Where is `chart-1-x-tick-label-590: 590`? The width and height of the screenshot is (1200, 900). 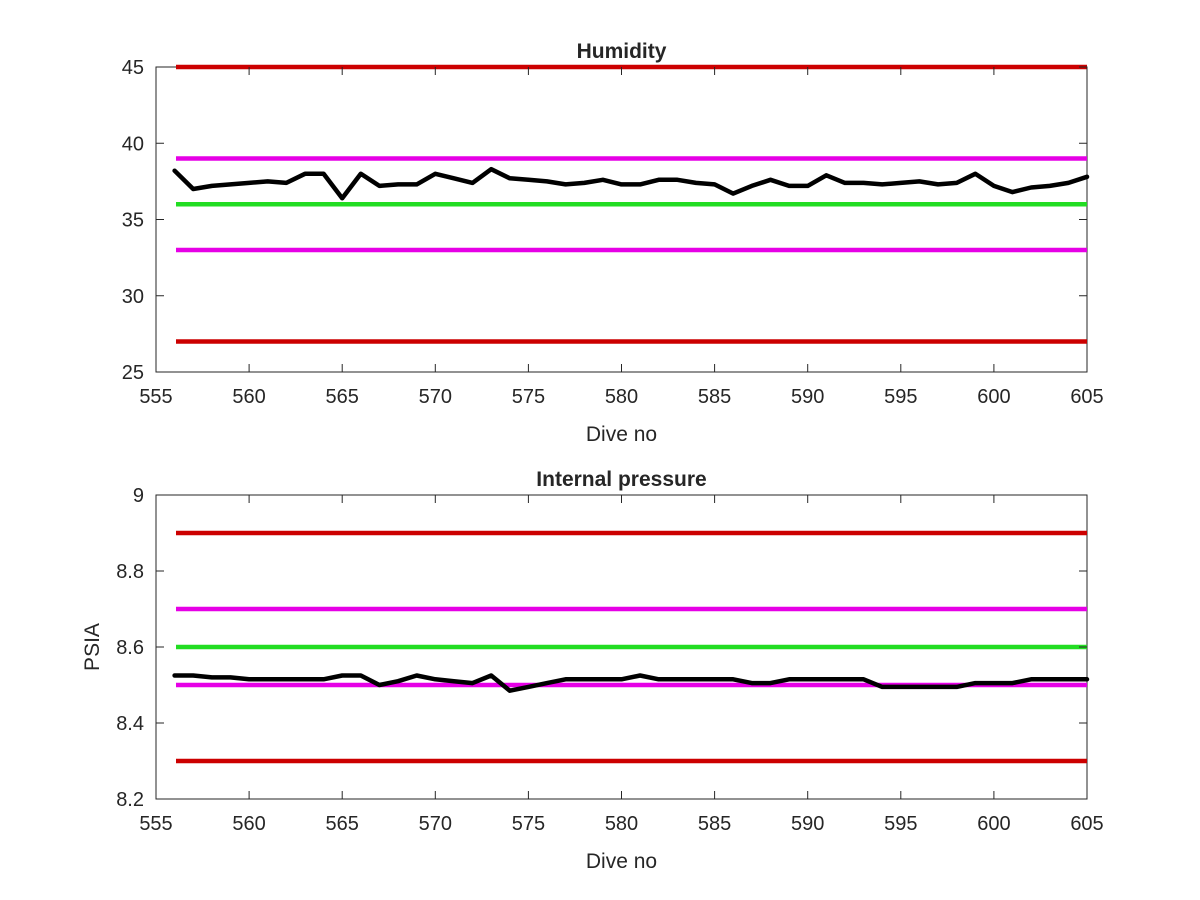
chart-1-x-tick-label-590: 590 is located at coordinates (807, 397).